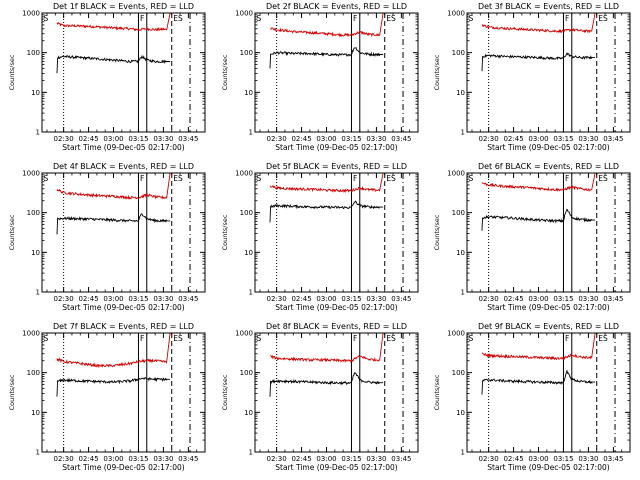  I want to click on panel-title: Det 5f BLACK = Events, RED = LLD, so click(336, 166).